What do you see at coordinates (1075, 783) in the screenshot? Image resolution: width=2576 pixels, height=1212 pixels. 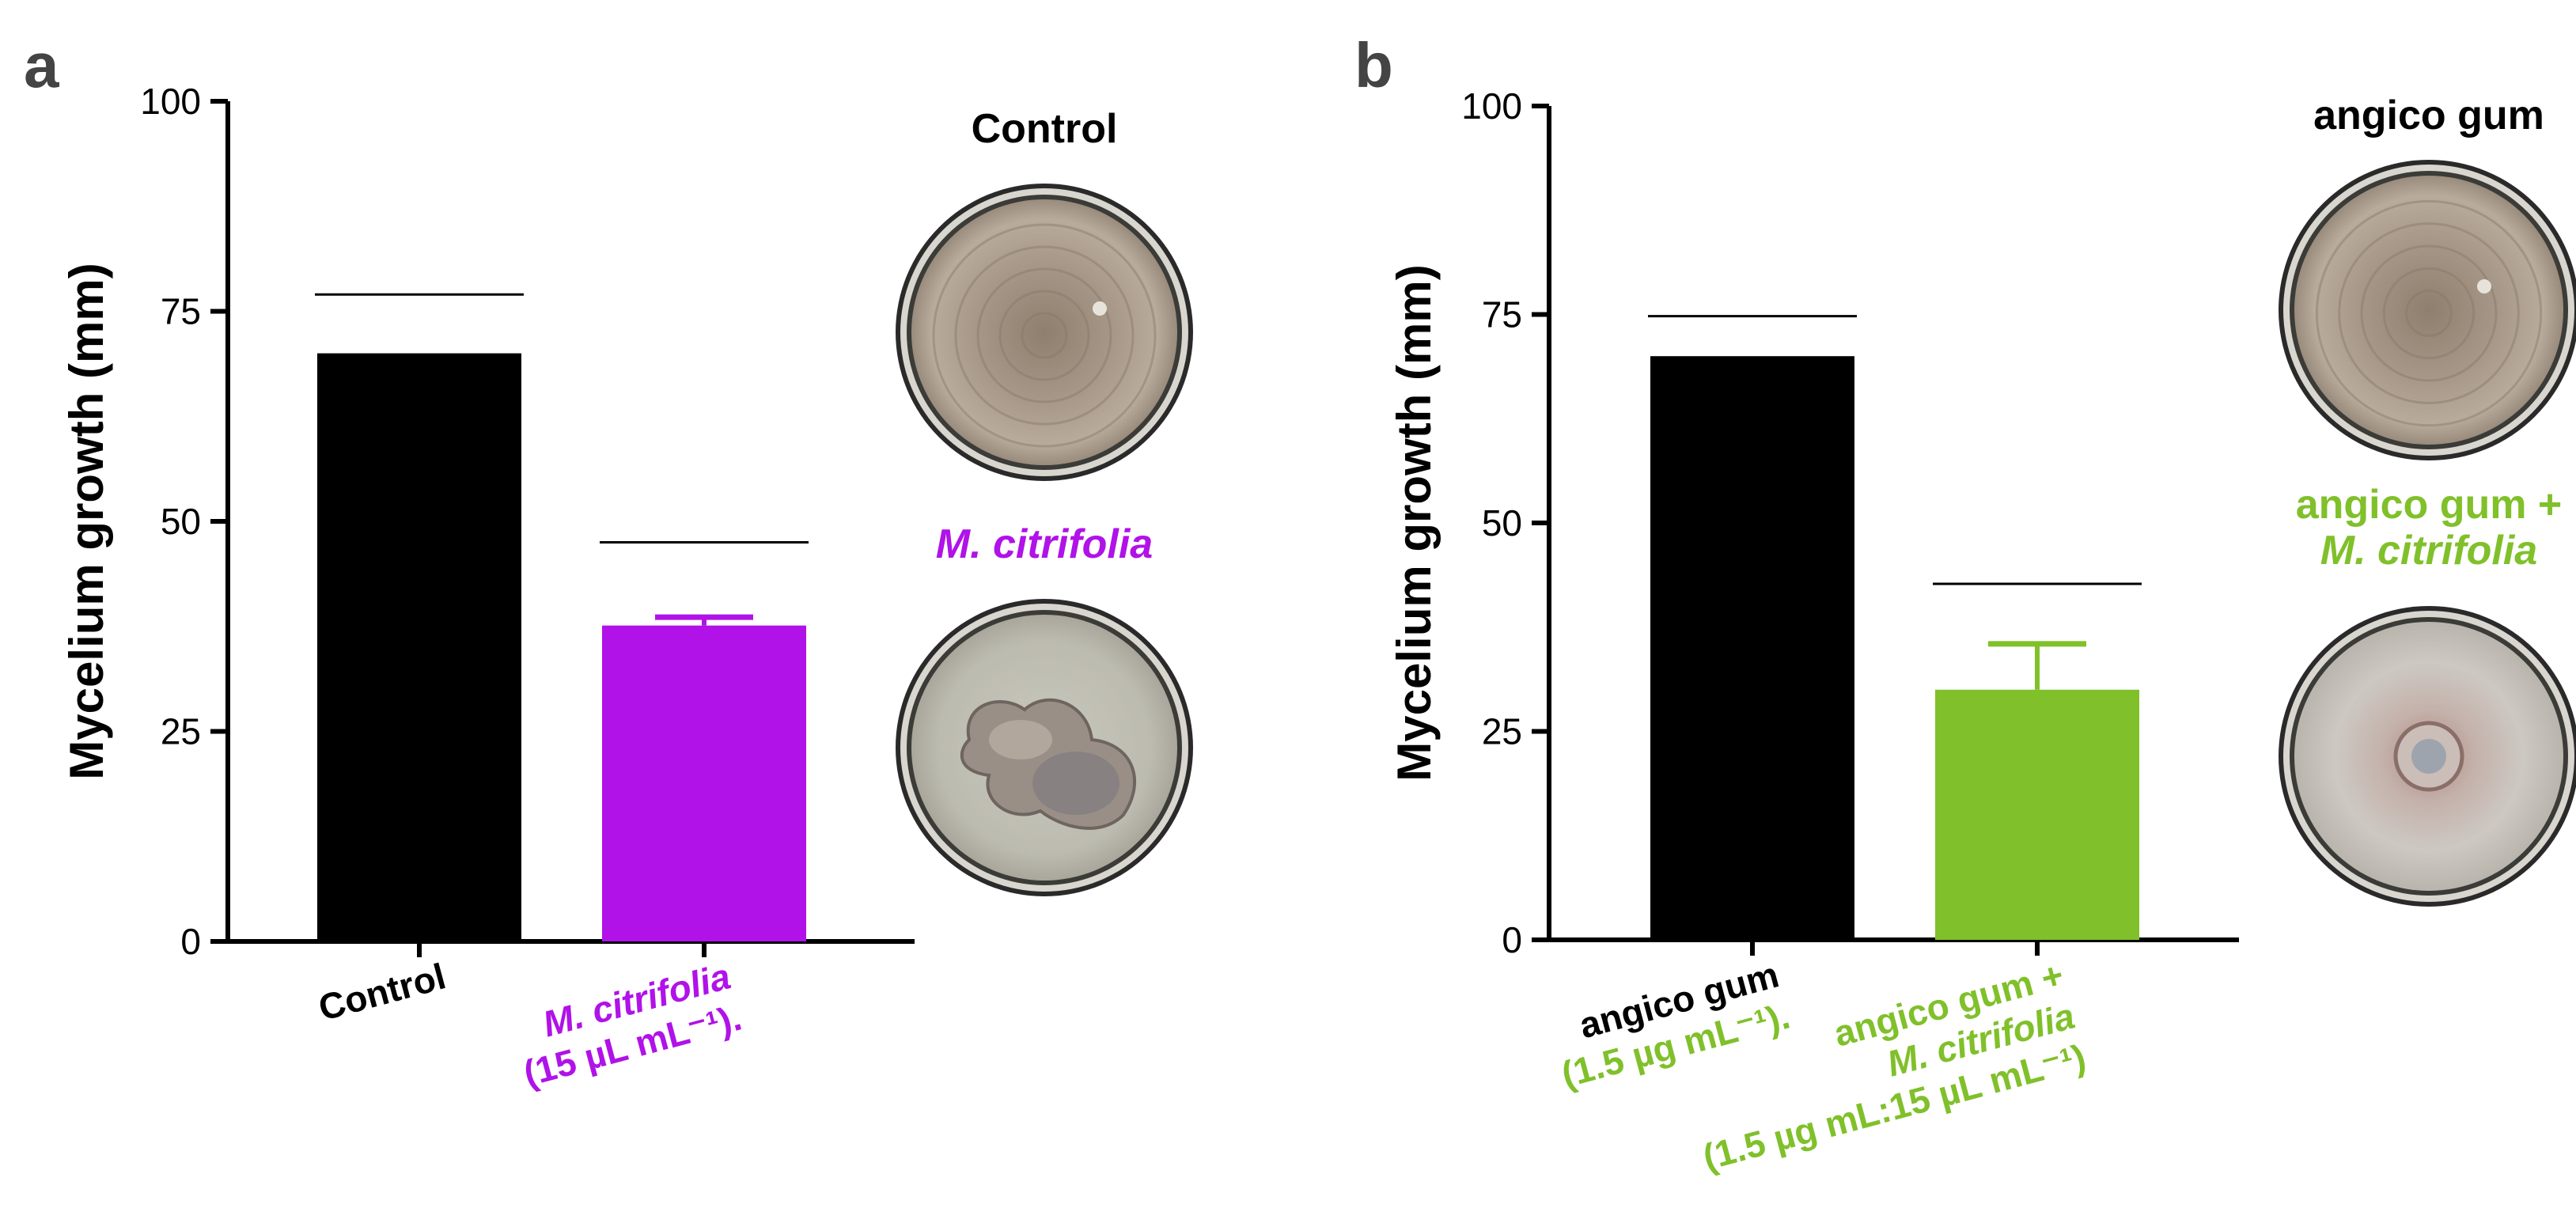 I see `colony-dark-area` at bounding box center [1075, 783].